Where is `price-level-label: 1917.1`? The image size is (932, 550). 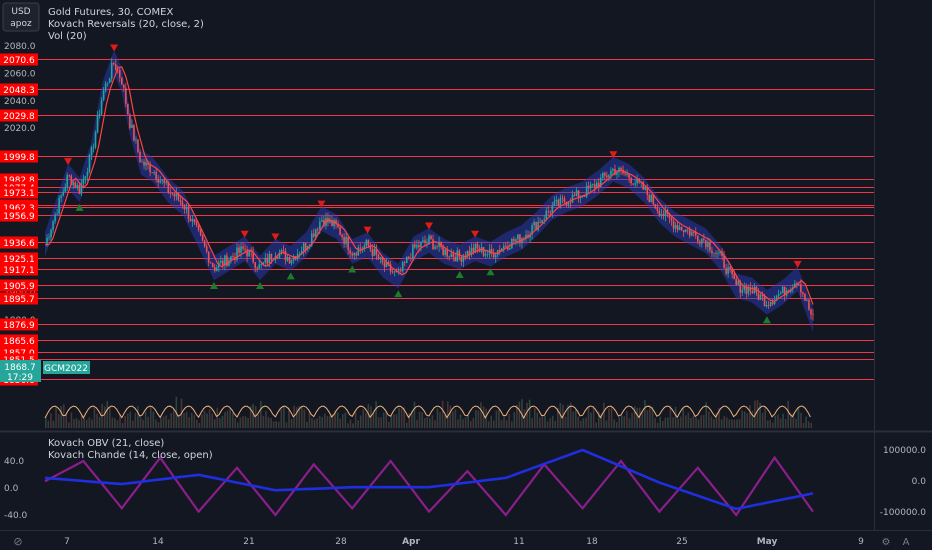
price-level-label: 1917.1 is located at coordinates (19, 271).